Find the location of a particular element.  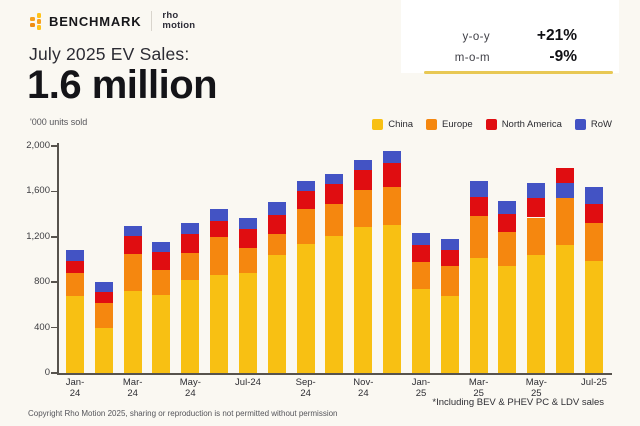

y-tick-label: 0 is located at coordinates (47, 372).